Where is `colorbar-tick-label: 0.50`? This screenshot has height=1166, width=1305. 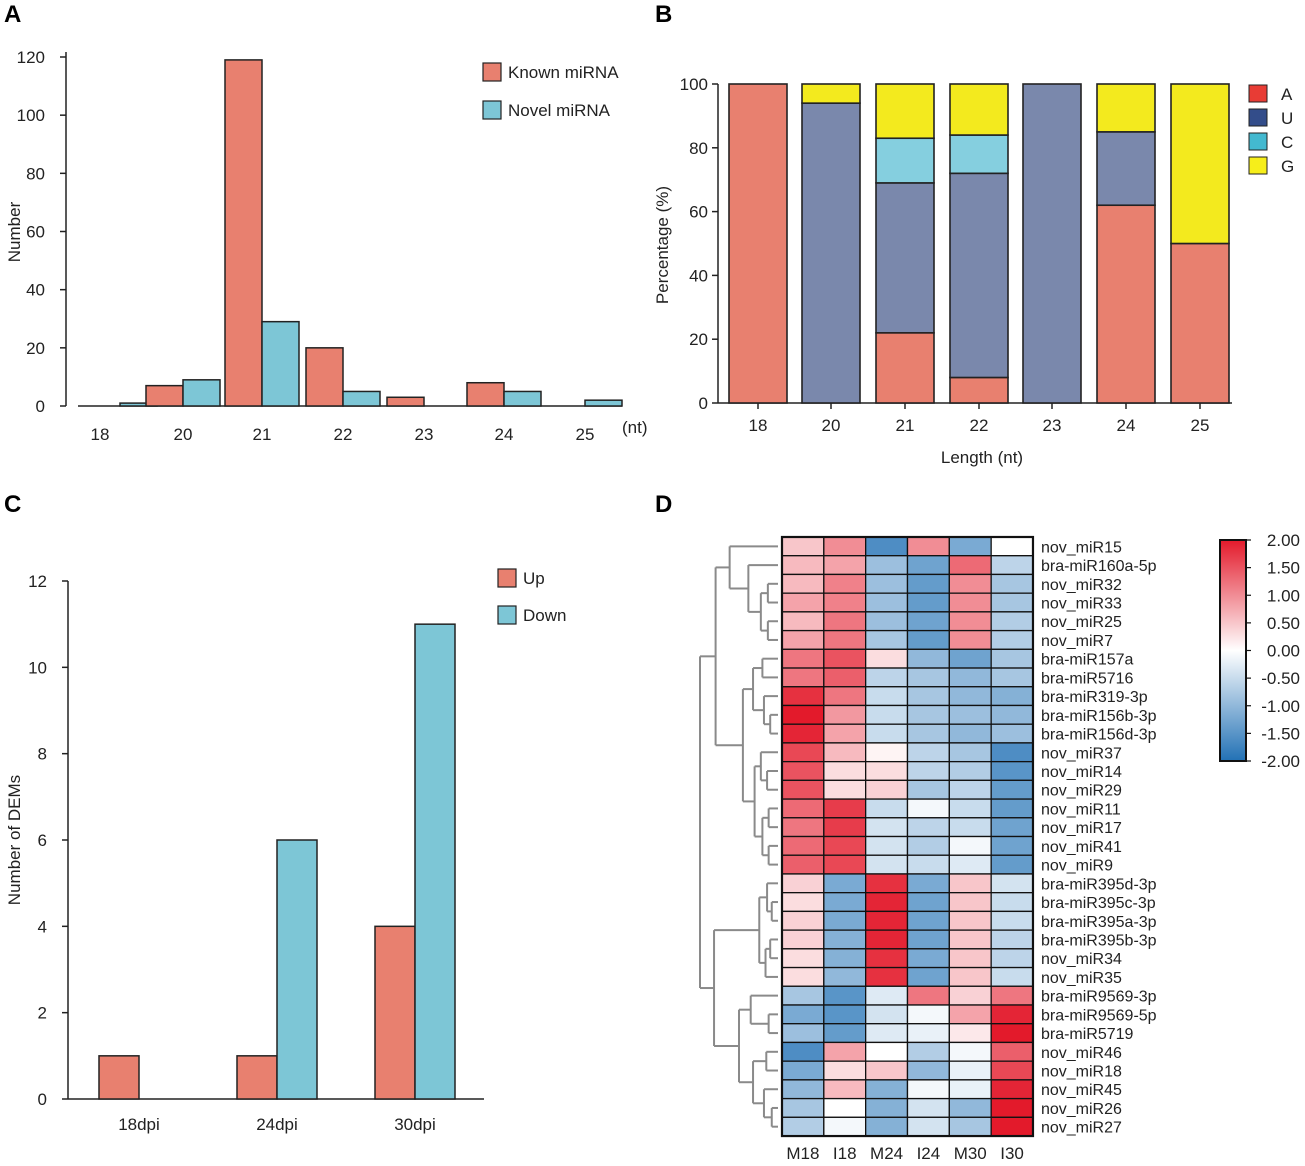 colorbar-tick-label: 0.50 is located at coordinates (1283, 623).